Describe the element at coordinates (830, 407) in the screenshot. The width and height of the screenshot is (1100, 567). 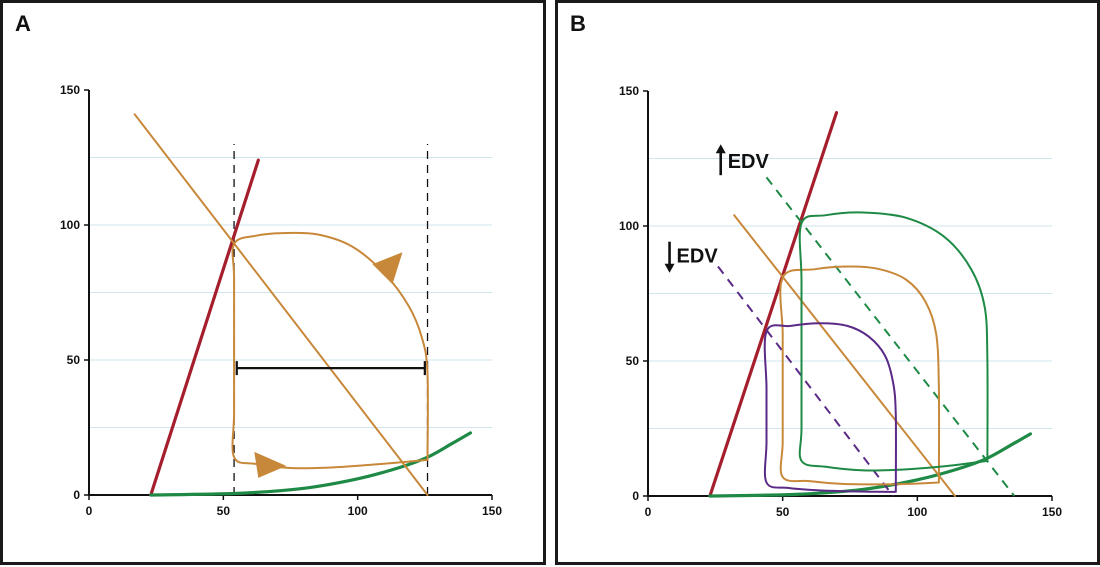
I see `series-loop-decreased` at that location.